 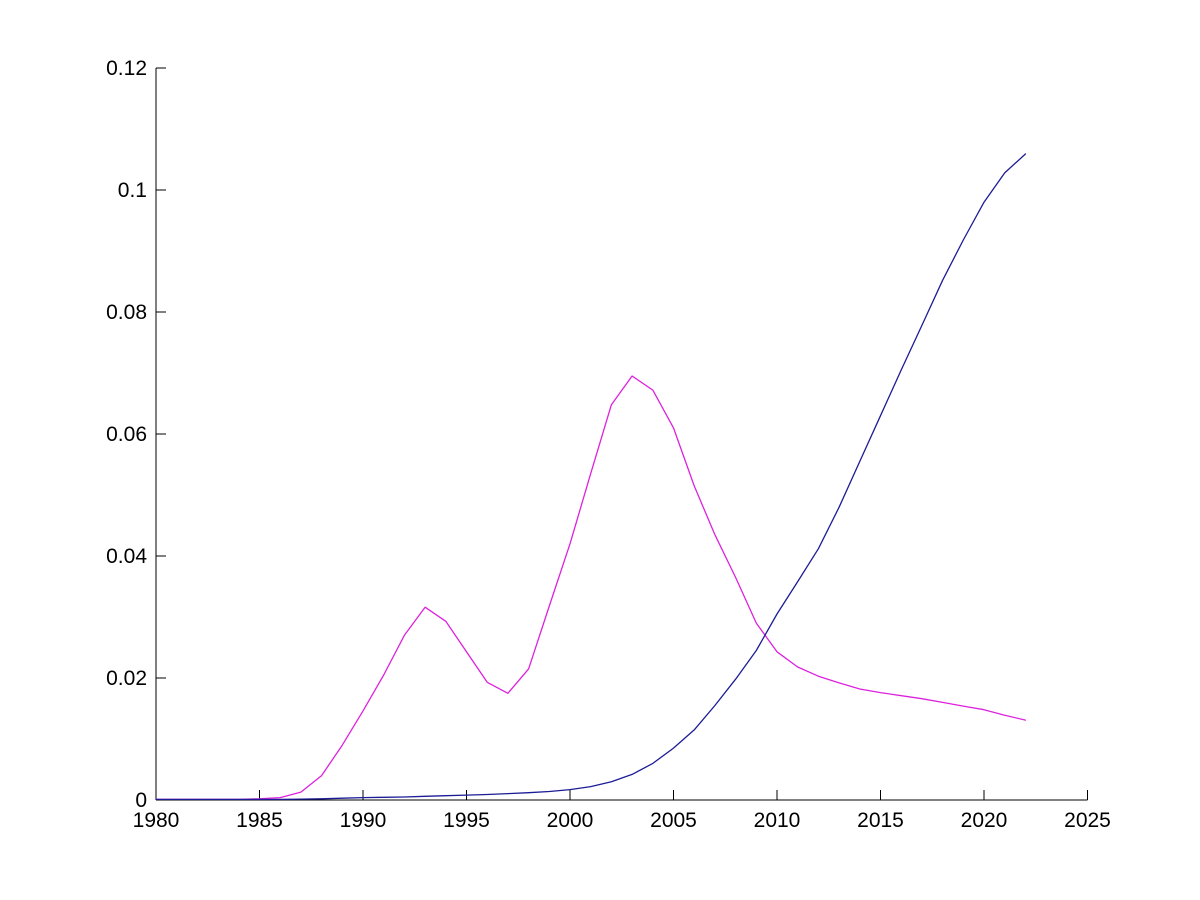 What do you see at coordinates (126, 556) in the screenshot?
I see `y-tick-label: 0.04` at bounding box center [126, 556].